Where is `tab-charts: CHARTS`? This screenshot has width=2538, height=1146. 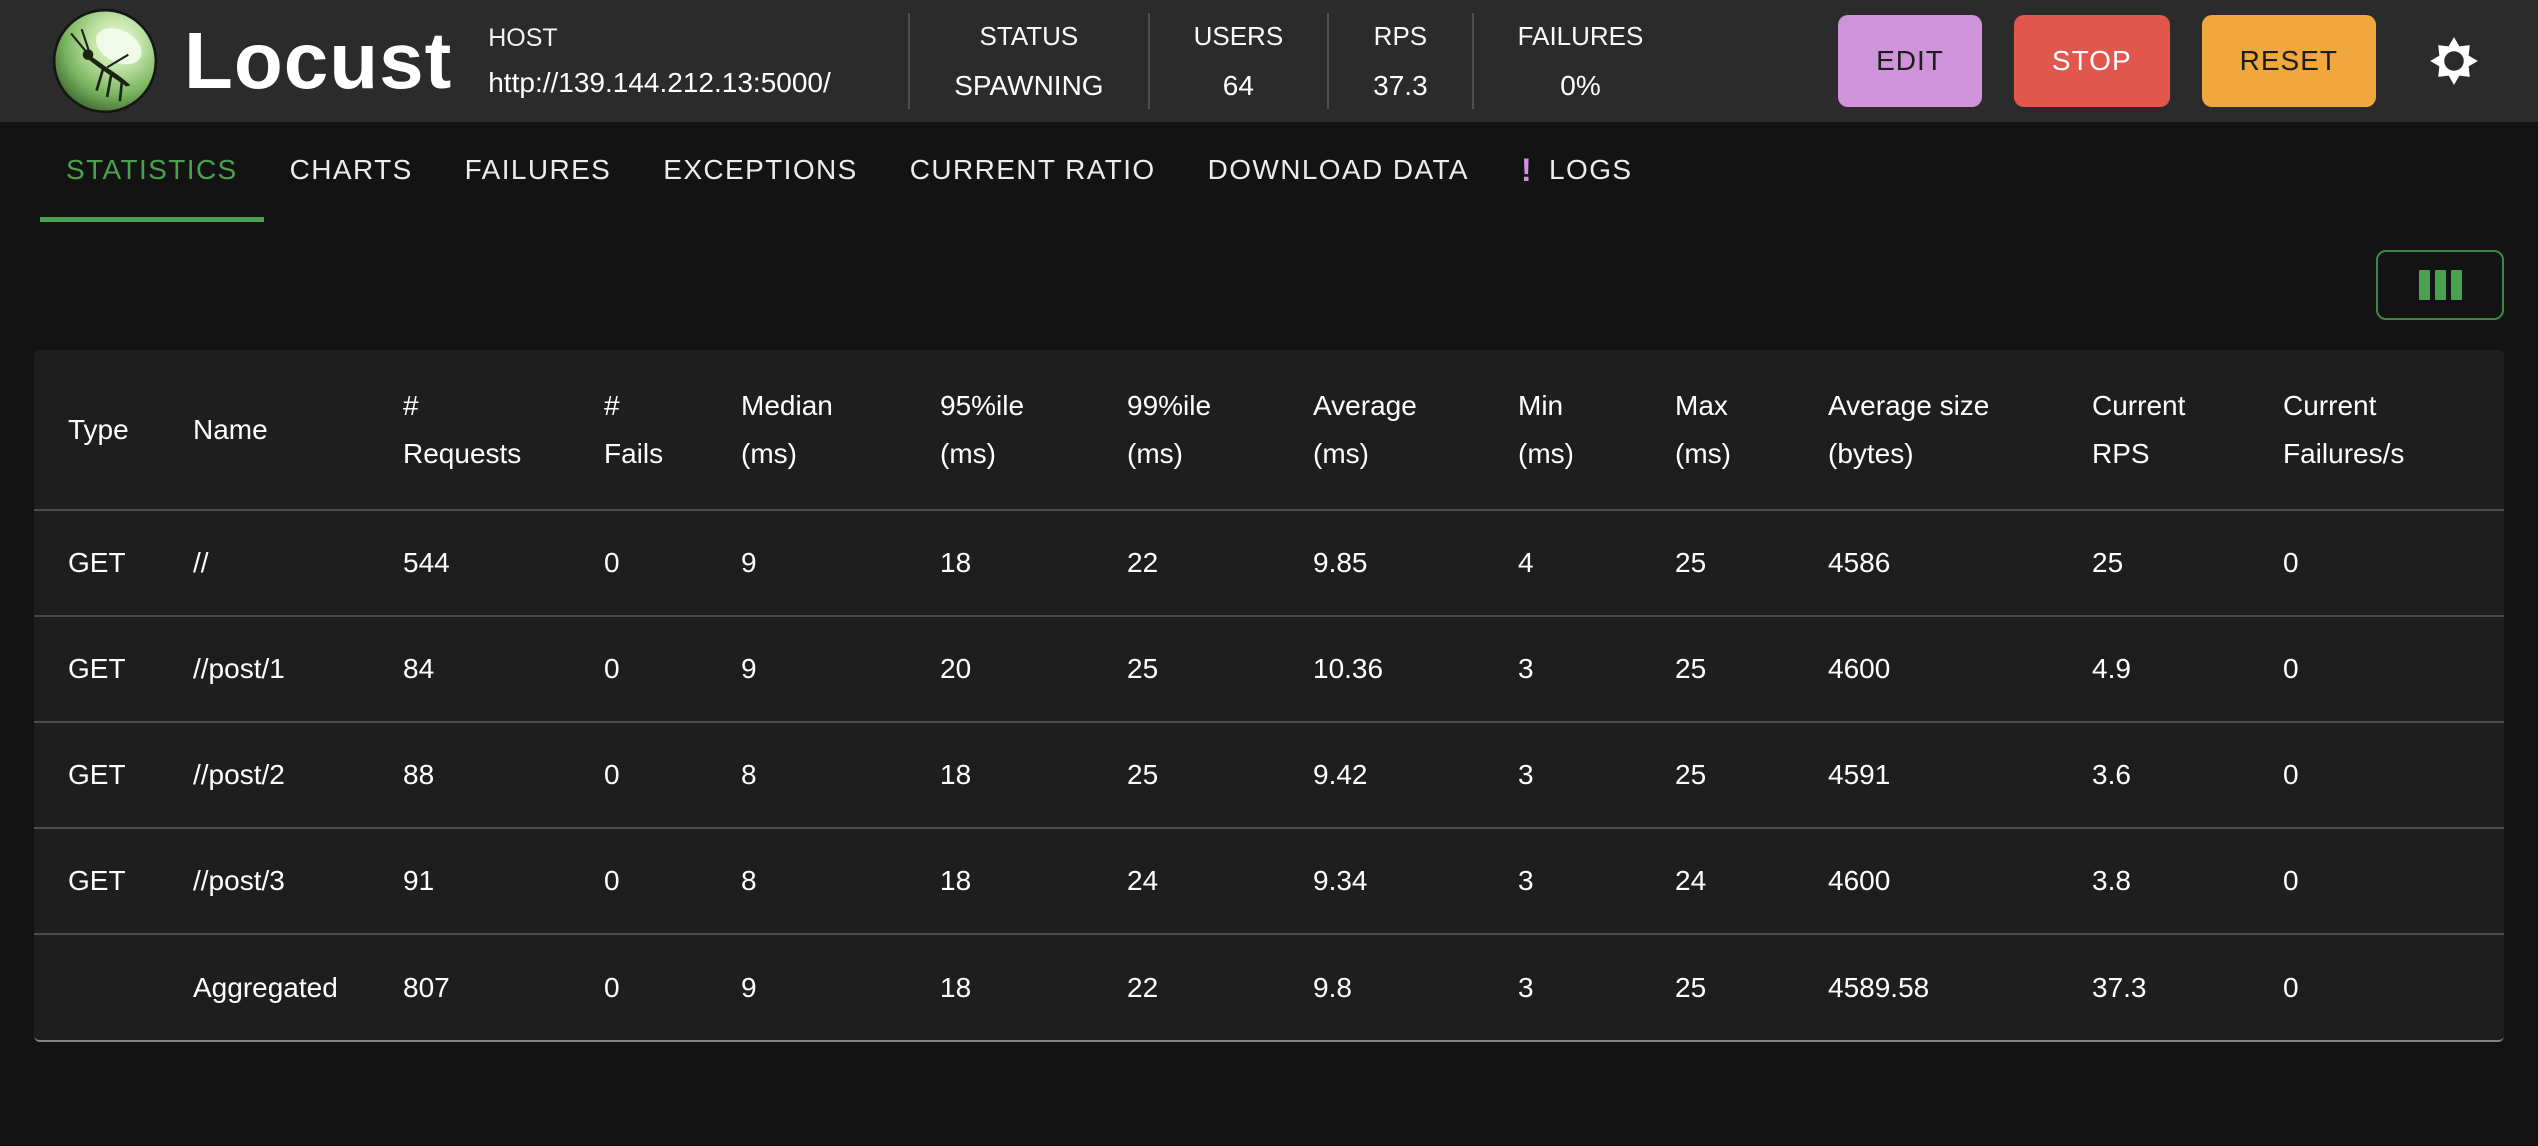 tab-charts: CHARTS is located at coordinates (351, 172).